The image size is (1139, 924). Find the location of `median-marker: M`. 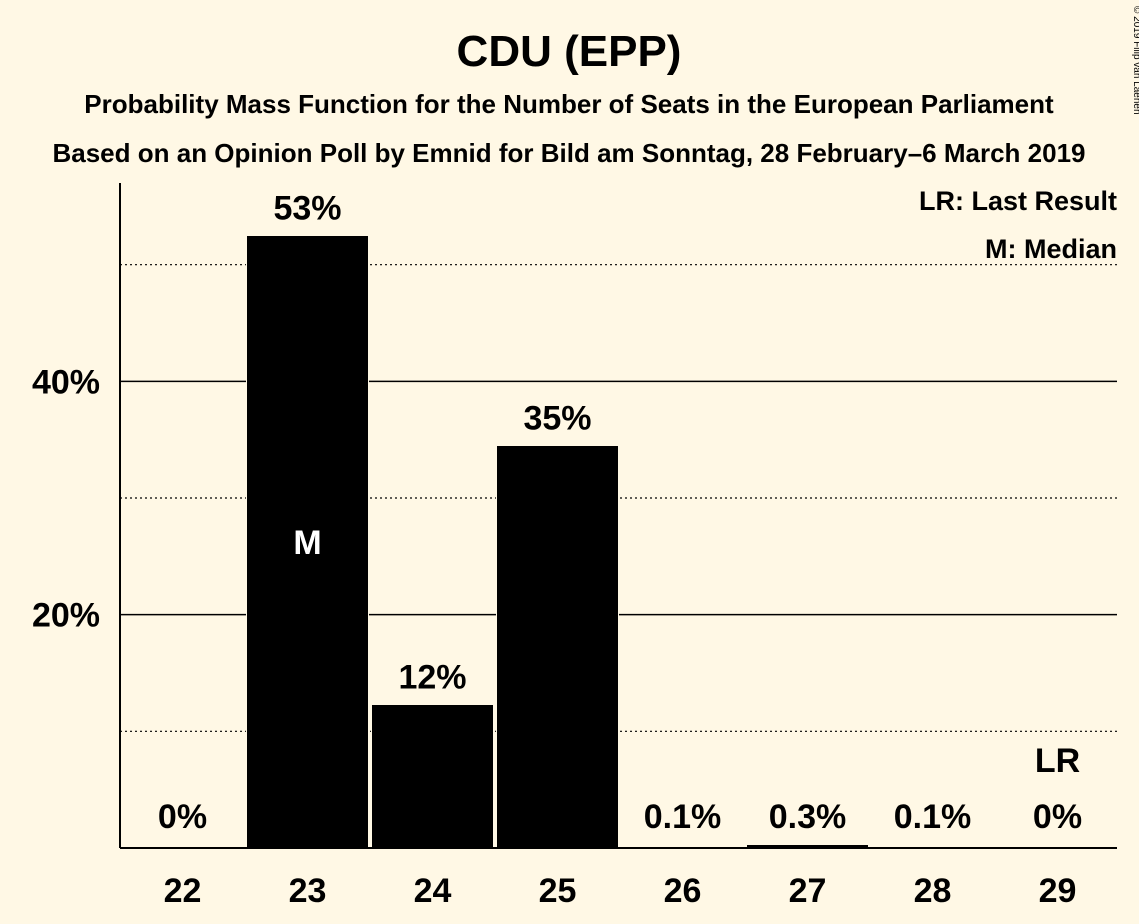

median-marker: M is located at coordinates (307, 543).